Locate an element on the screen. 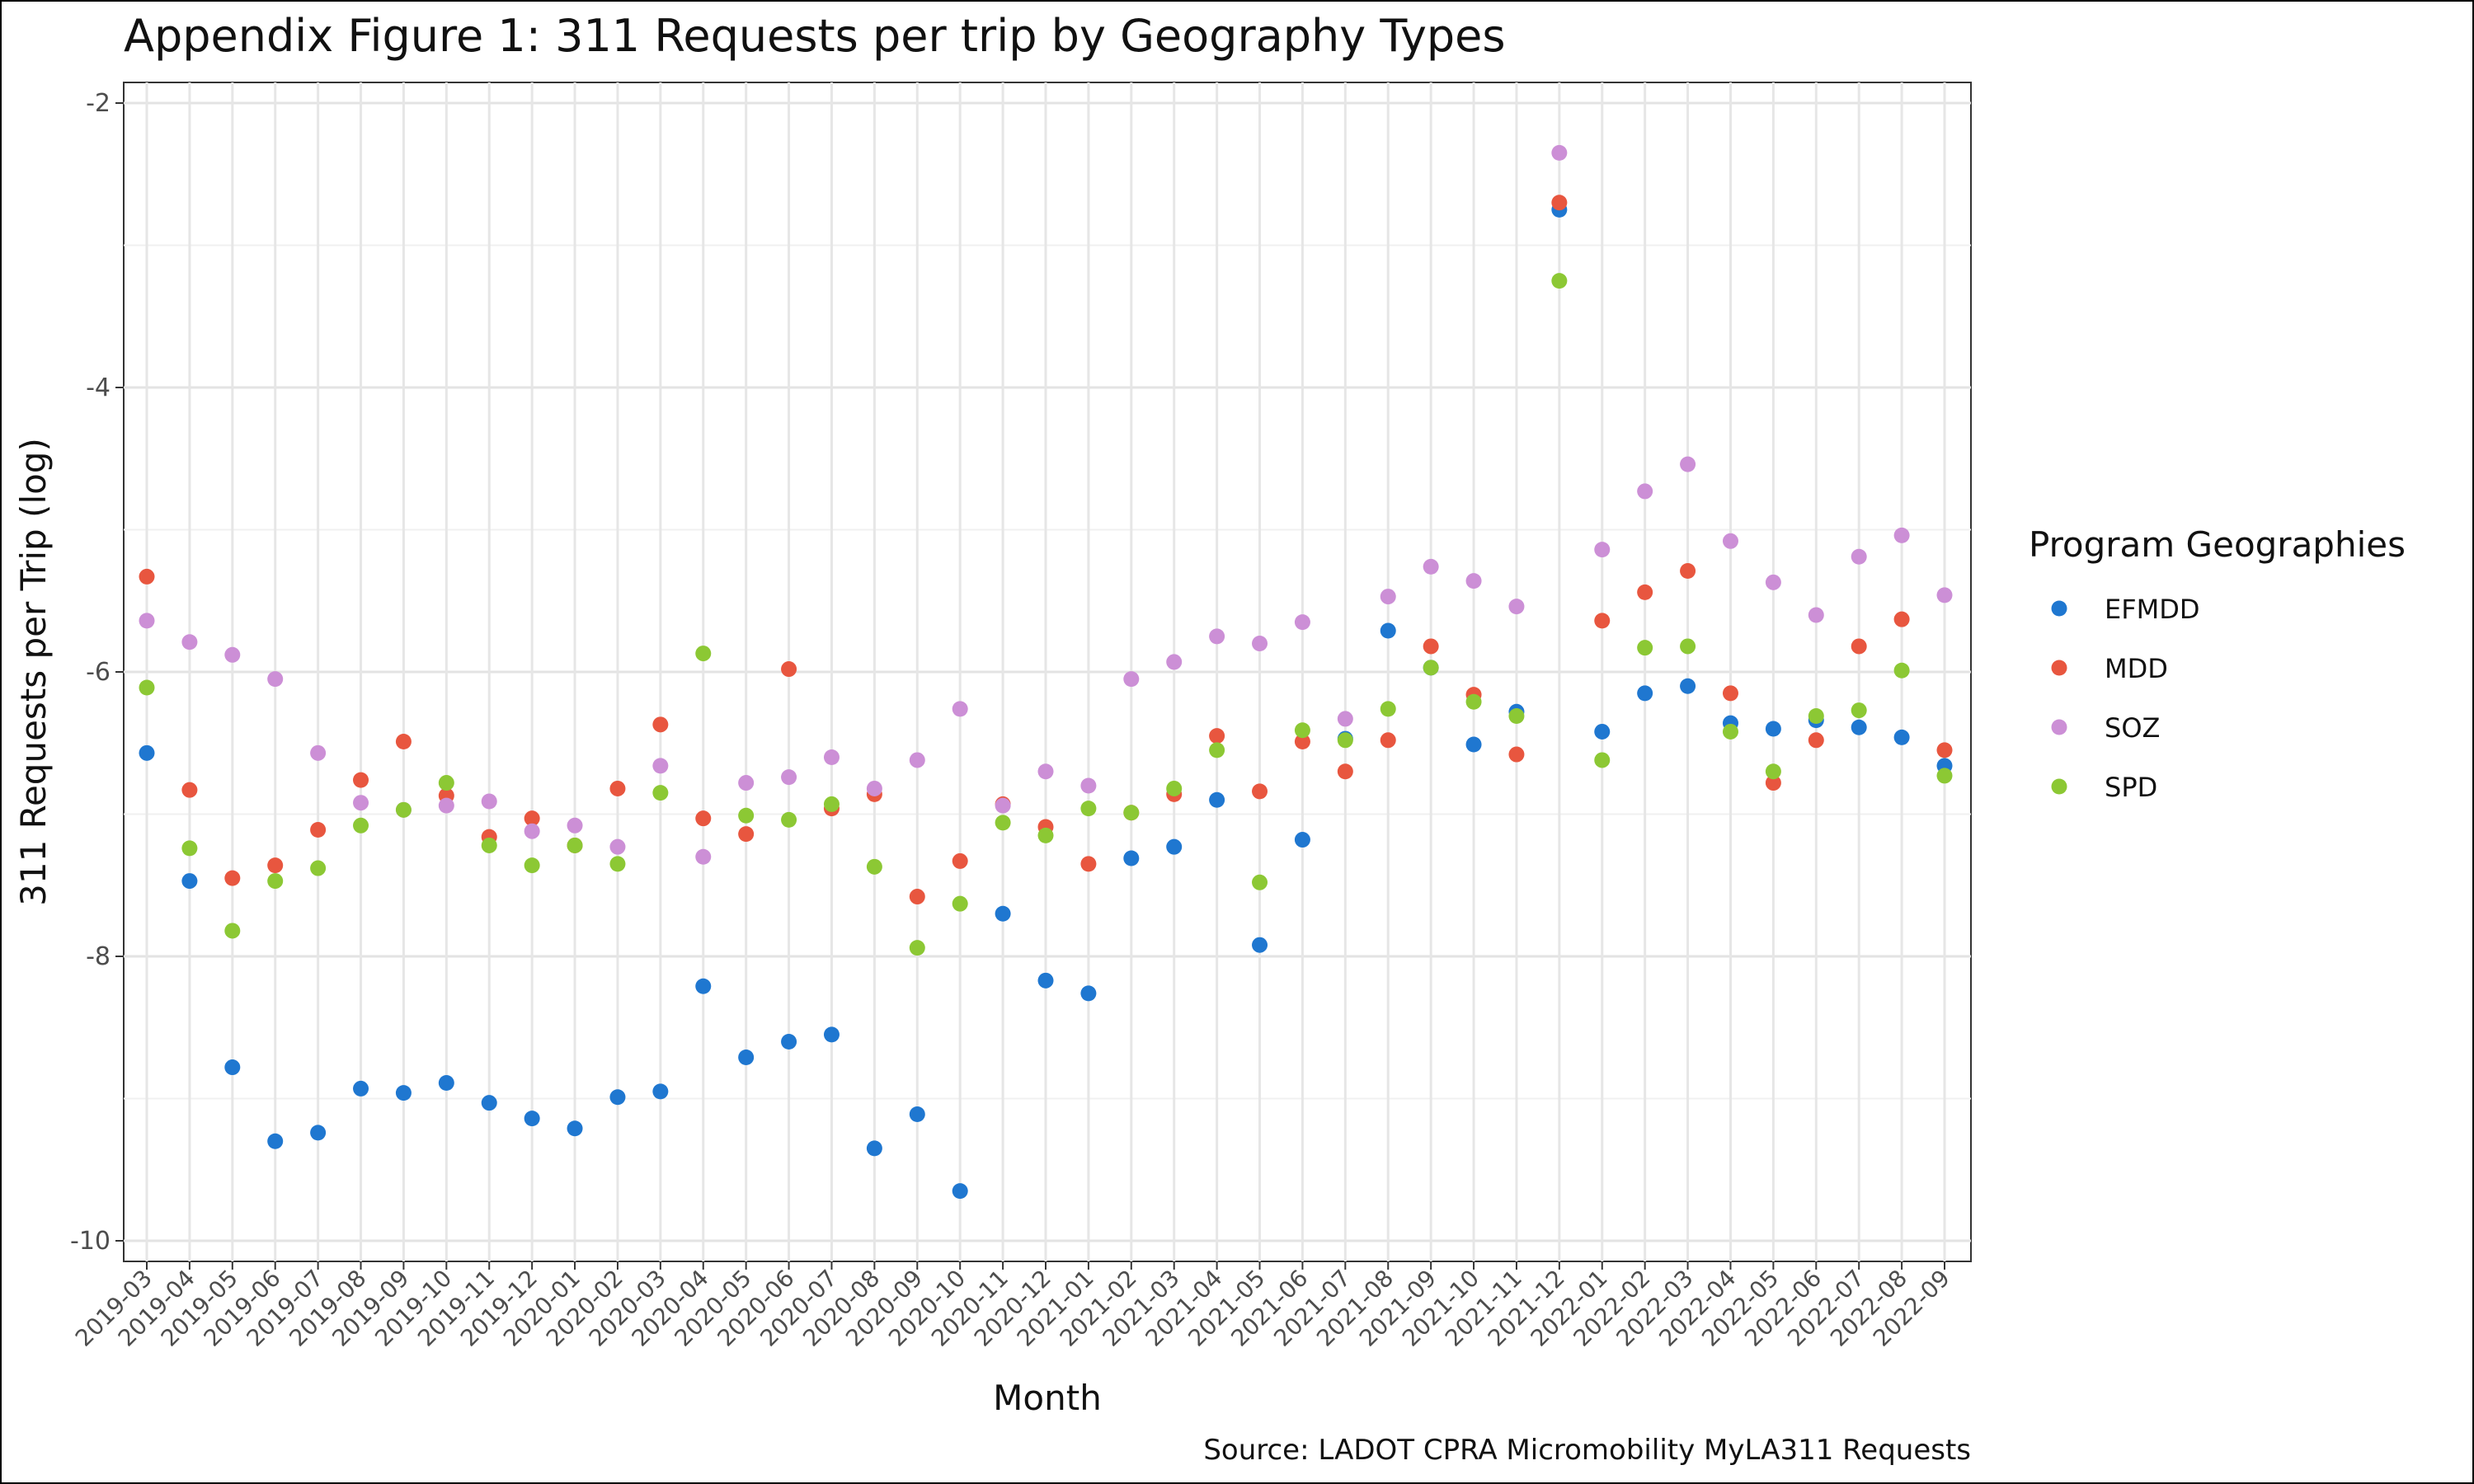 Image resolution: width=2474 pixels, height=1484 pixels. y-tick-label: -4 is located at coordinates (98, 387).